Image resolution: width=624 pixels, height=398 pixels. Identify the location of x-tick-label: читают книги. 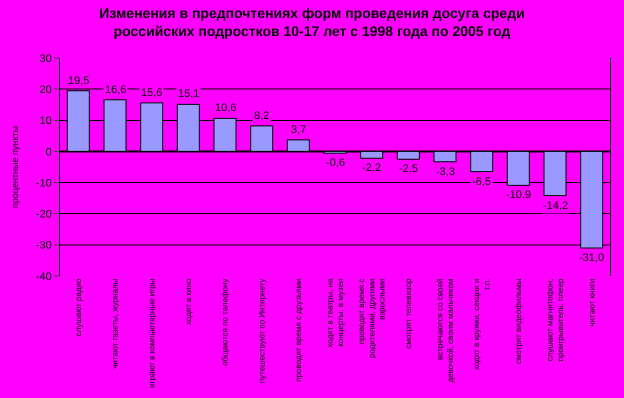
(591, 302).